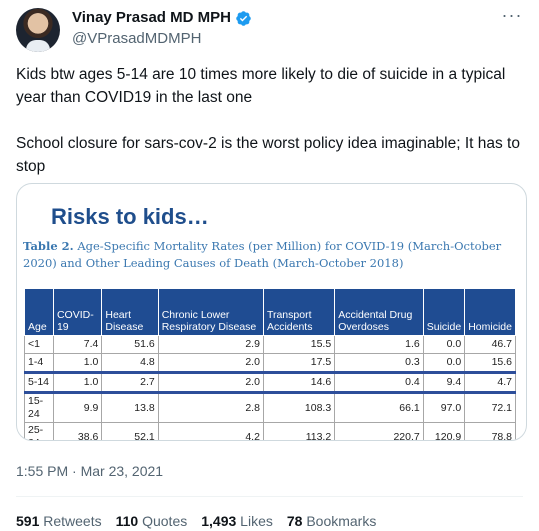 This screenshot has width=539, height=531. What do you see at coordinates (90, 471) in the screenshot?
I see `tweet-timestamp: 1:55 PM · Mar 23, 2021` at bounding box center [90, 471].